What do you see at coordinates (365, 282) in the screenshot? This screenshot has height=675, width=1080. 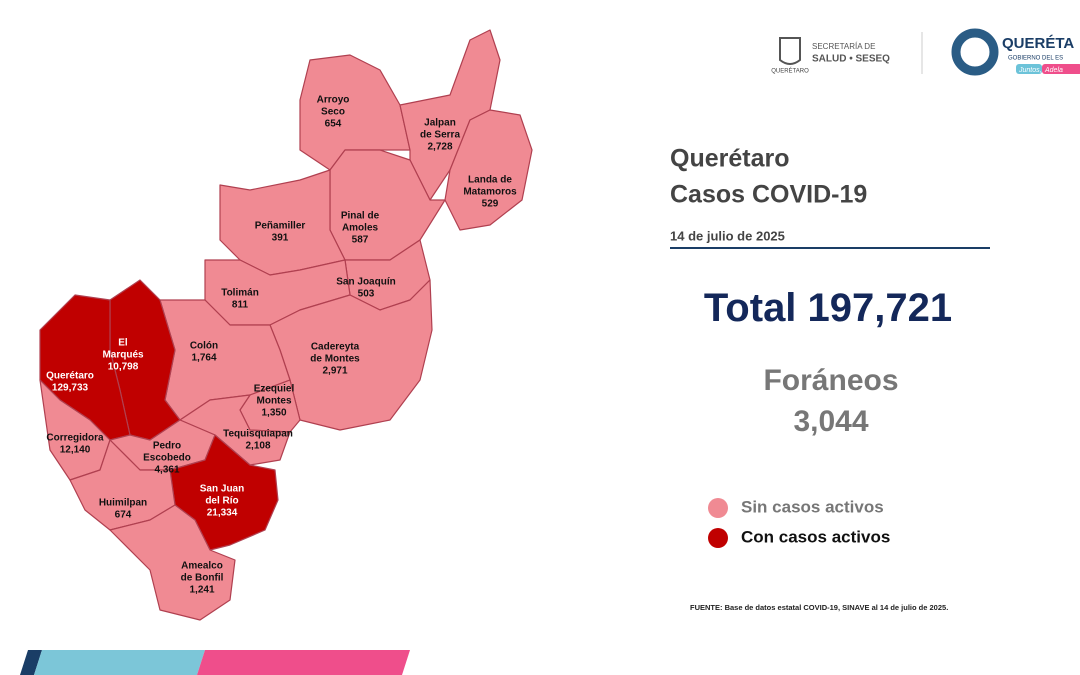 I see `municipality-name: San Joaquín` at bounding box center [365, 282].